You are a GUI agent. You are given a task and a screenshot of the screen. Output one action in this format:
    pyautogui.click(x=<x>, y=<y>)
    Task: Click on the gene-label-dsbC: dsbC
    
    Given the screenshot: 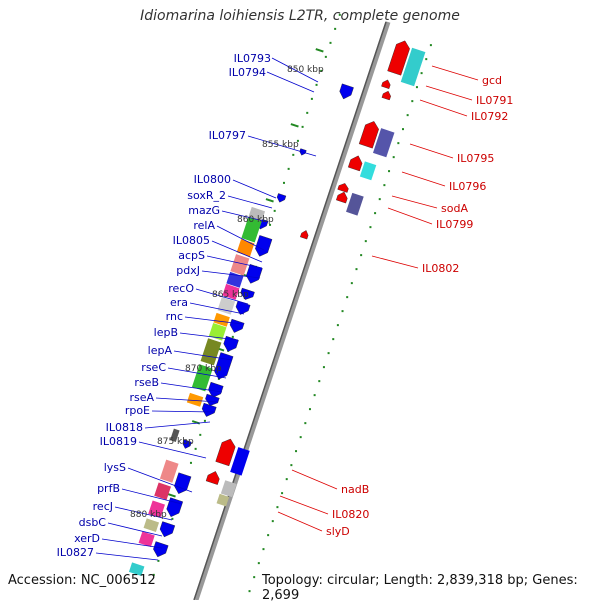 What is the action you would take?
    pyautogui.click(x=93, y=522)
    